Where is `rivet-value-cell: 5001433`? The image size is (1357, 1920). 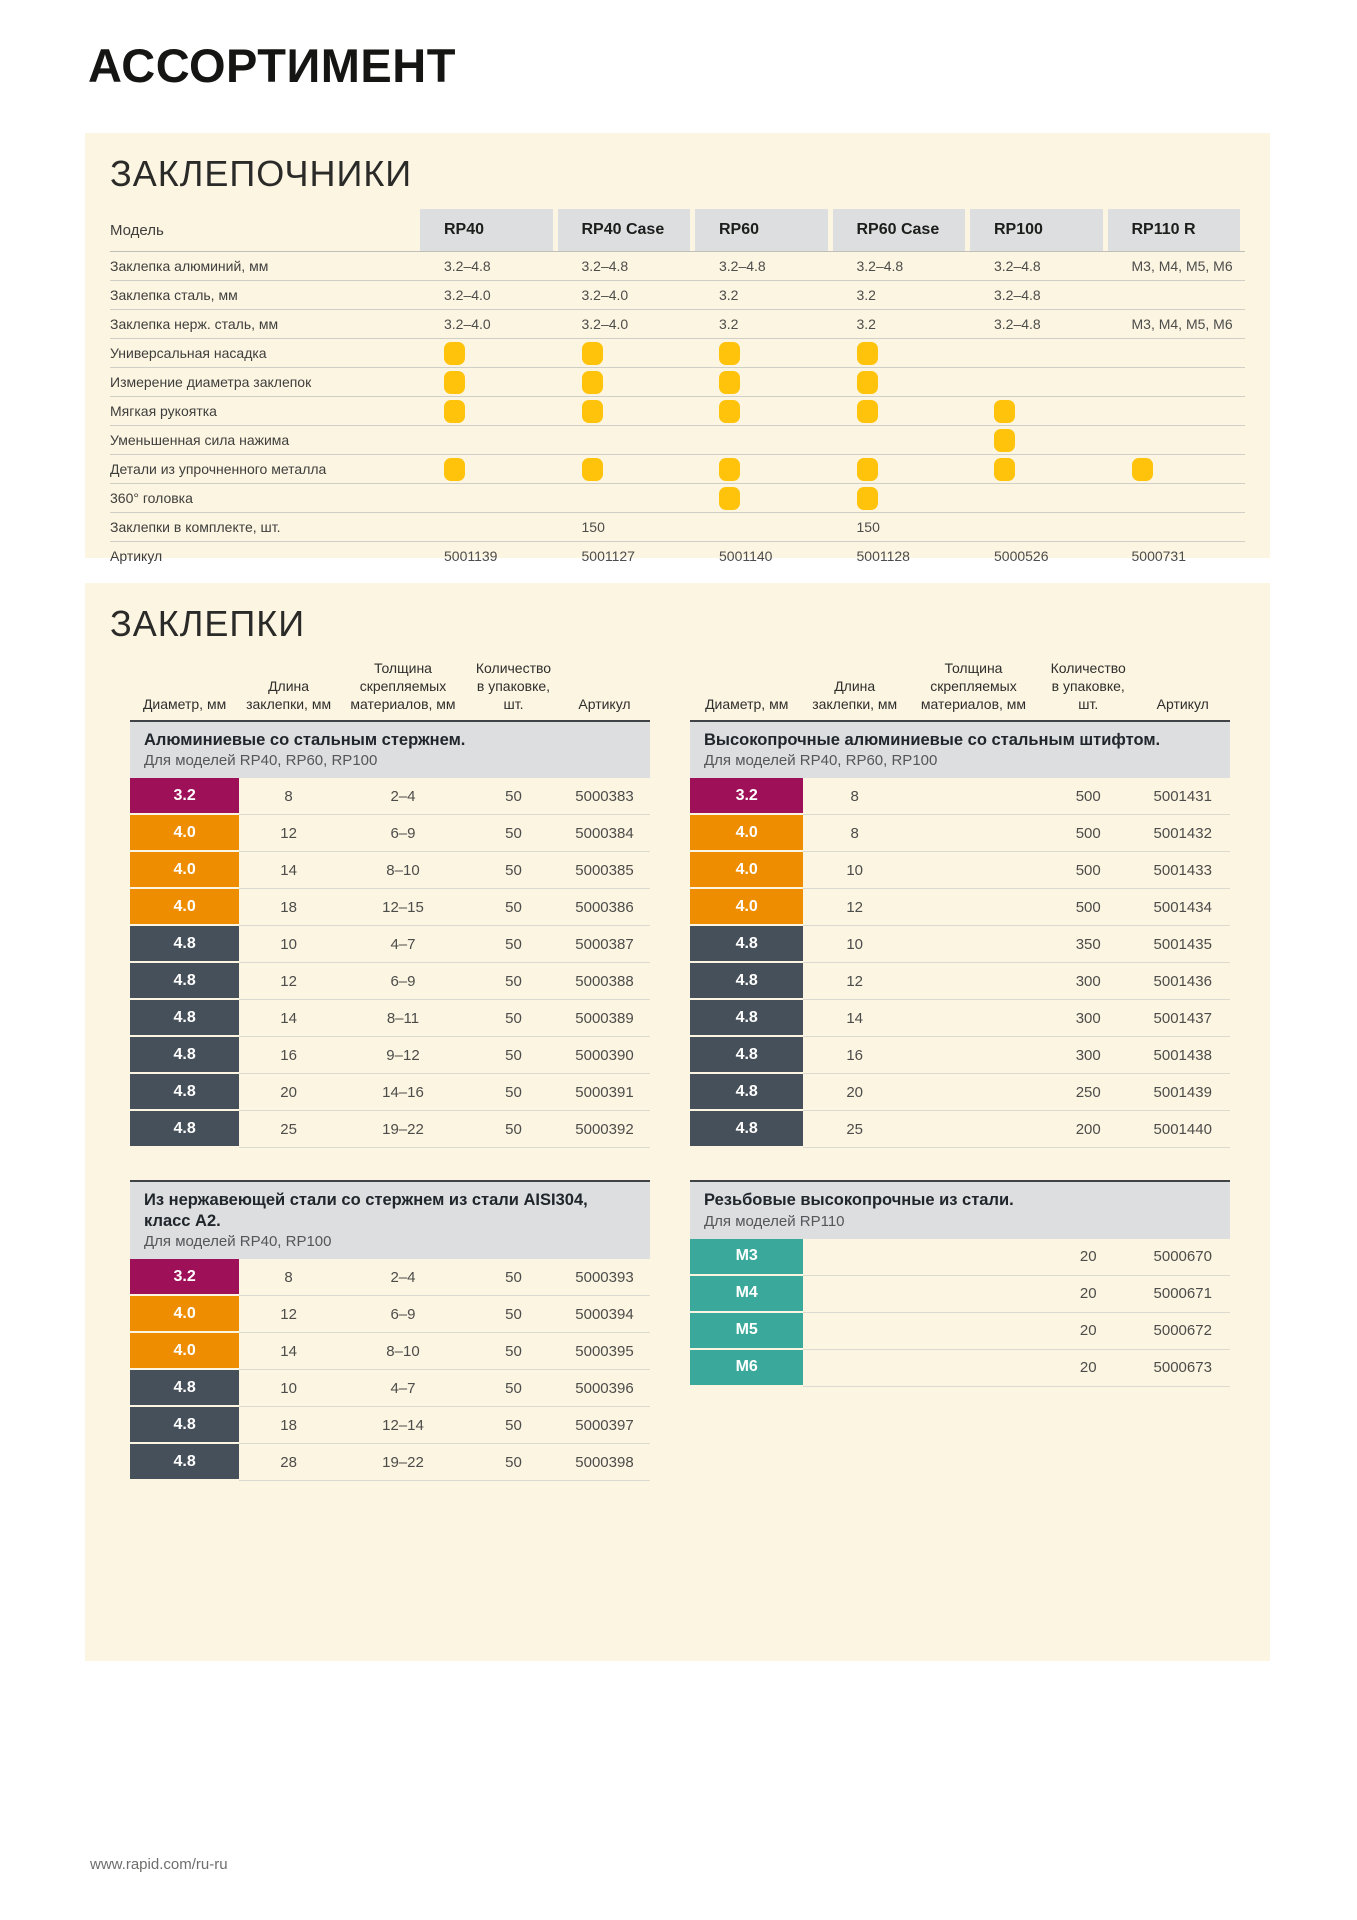 rivet-value-cell: 5001433 is located at coordinates (1182, 871).